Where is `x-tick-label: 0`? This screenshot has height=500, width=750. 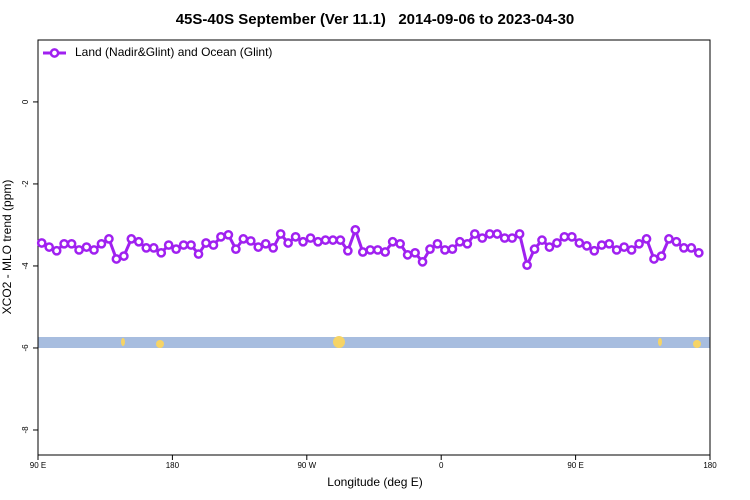 x-tick-label: 0 is located at coordinates (441, 465).